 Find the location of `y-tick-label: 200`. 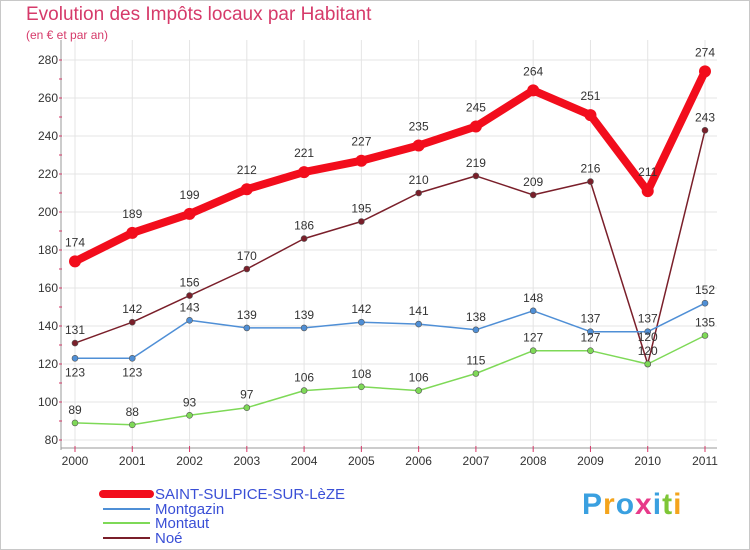

y-tick-label: 200 is located at coordinates (48, 212).